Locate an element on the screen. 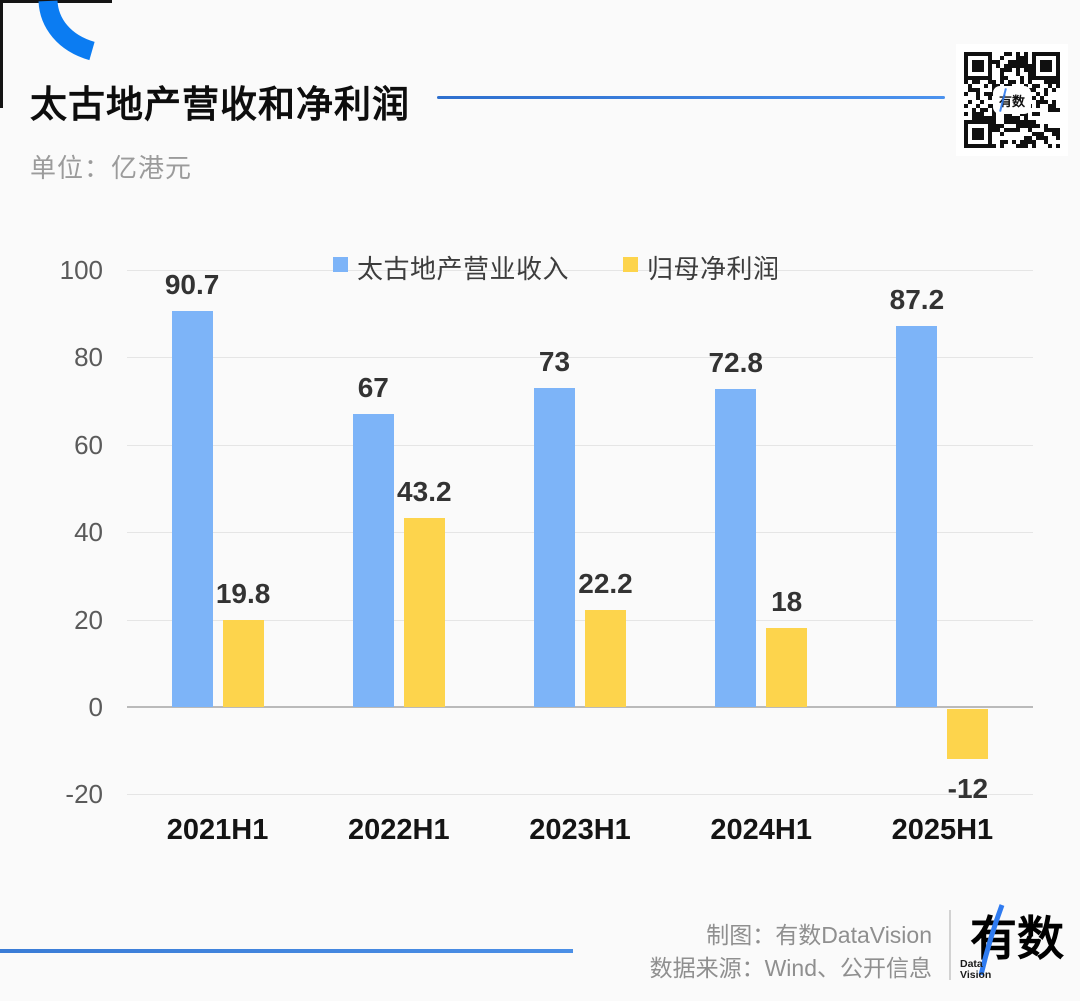 This screenshot has height=1001, width=1080. legend-item-revenue: 太古地产营业收入 is located at coordinates (451, 267).